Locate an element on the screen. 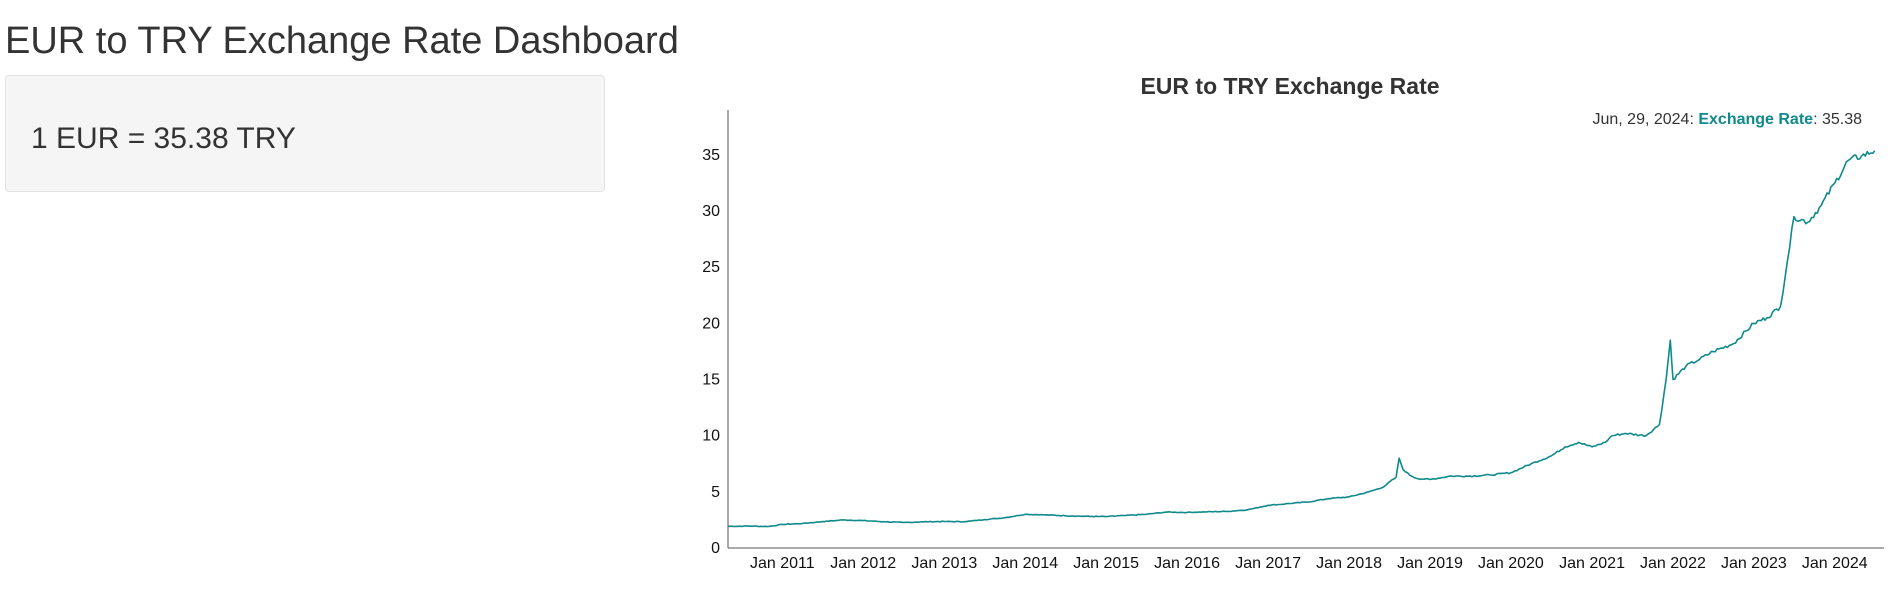 The height and width of the screenshot is (589, 1891). x-tick-label: Jan 2017 is located at coordinates (1268, 563).